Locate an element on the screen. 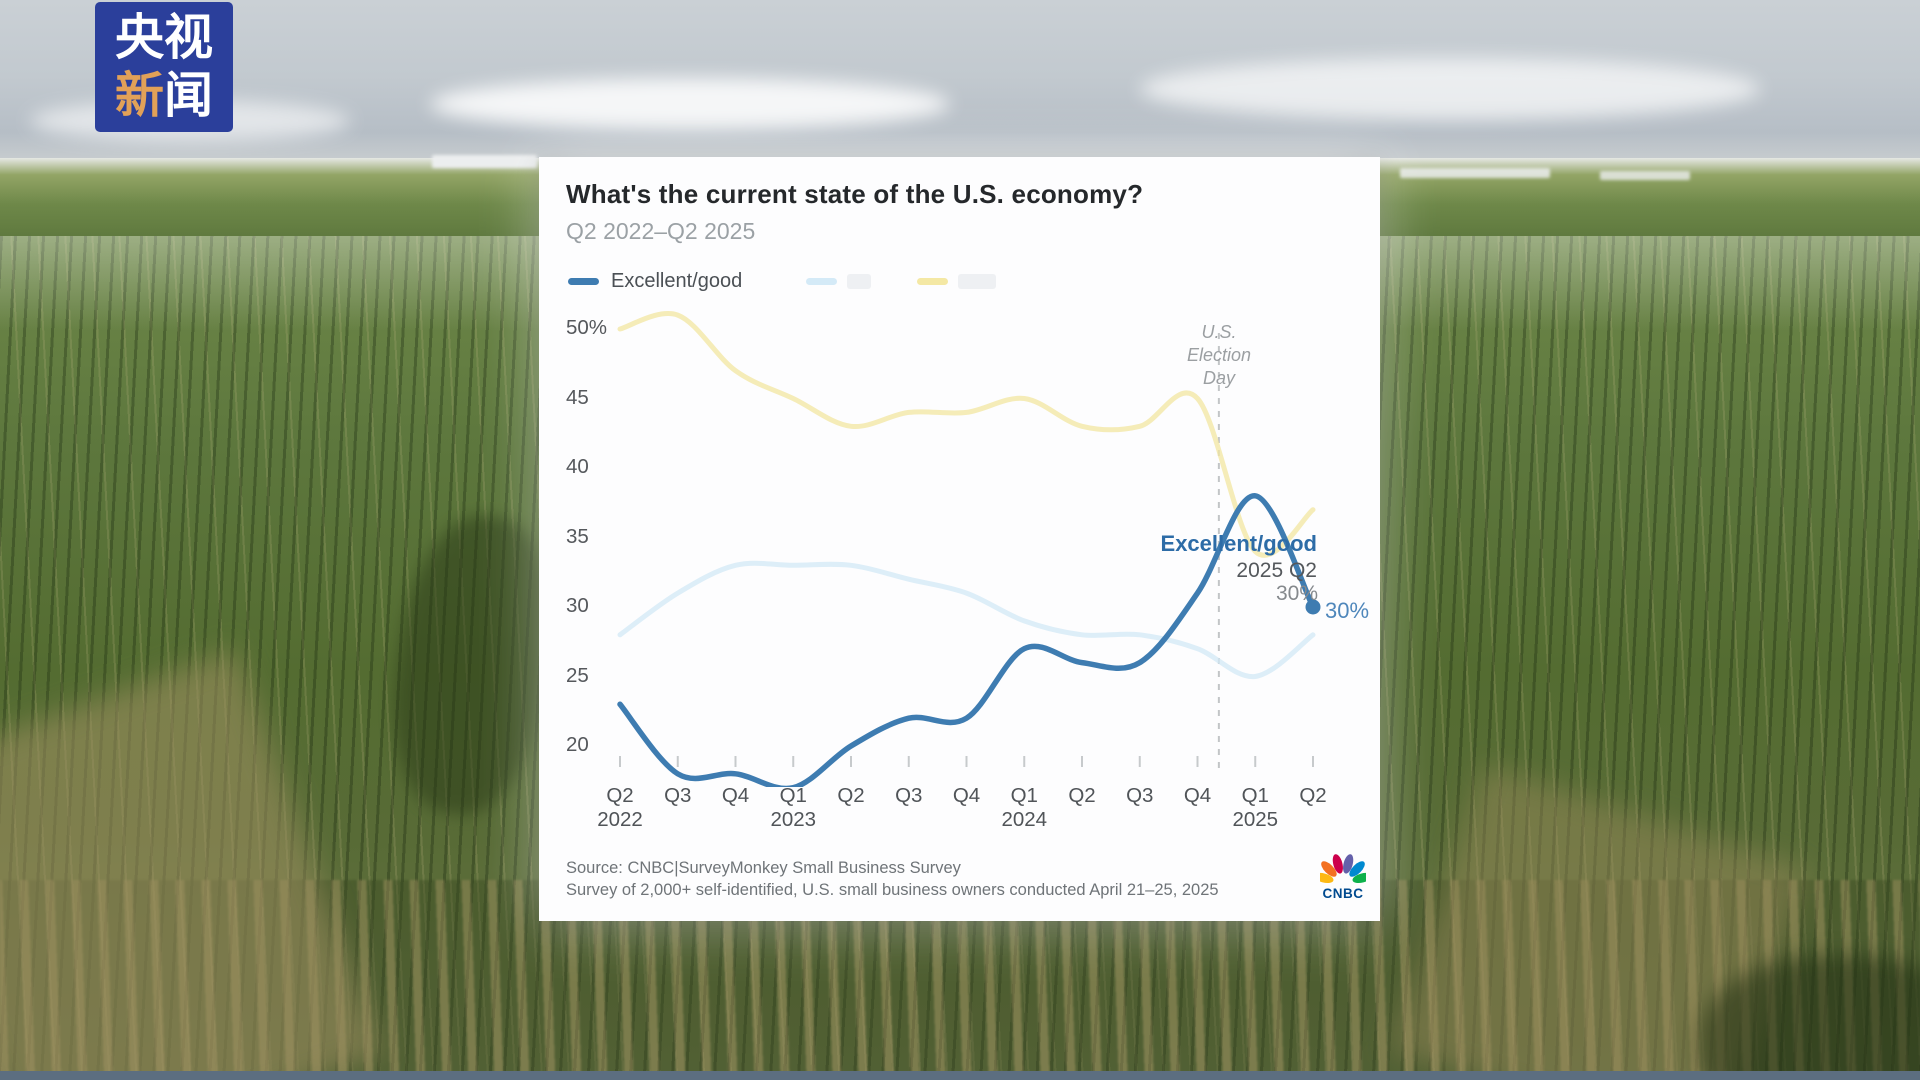  legend-swatch-faded-blue is located at coordinates (822, 281).